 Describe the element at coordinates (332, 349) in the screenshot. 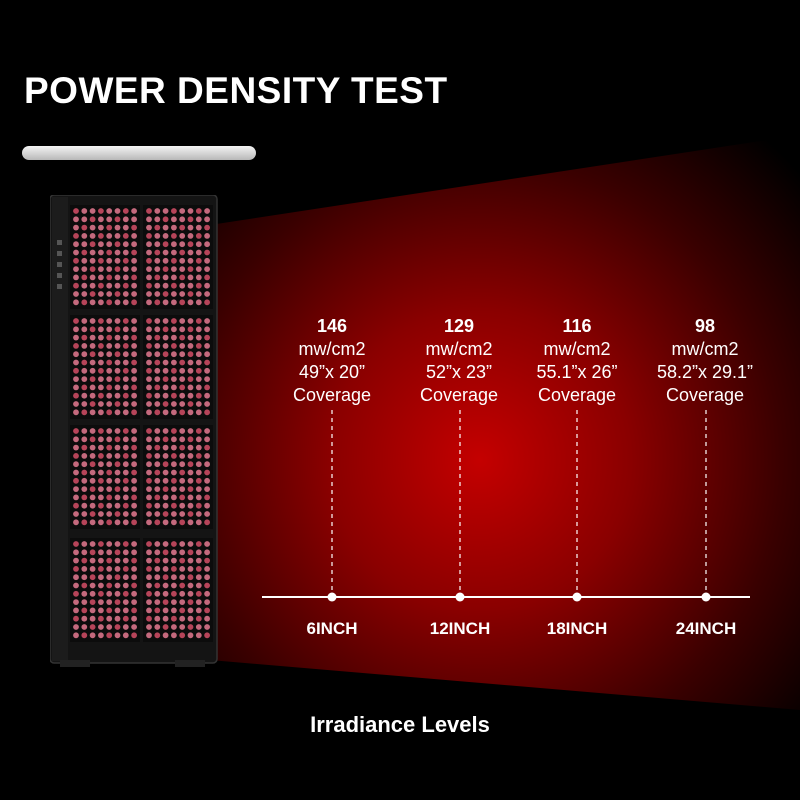

I see `irradiance-unit: mw/cm2` at that location.